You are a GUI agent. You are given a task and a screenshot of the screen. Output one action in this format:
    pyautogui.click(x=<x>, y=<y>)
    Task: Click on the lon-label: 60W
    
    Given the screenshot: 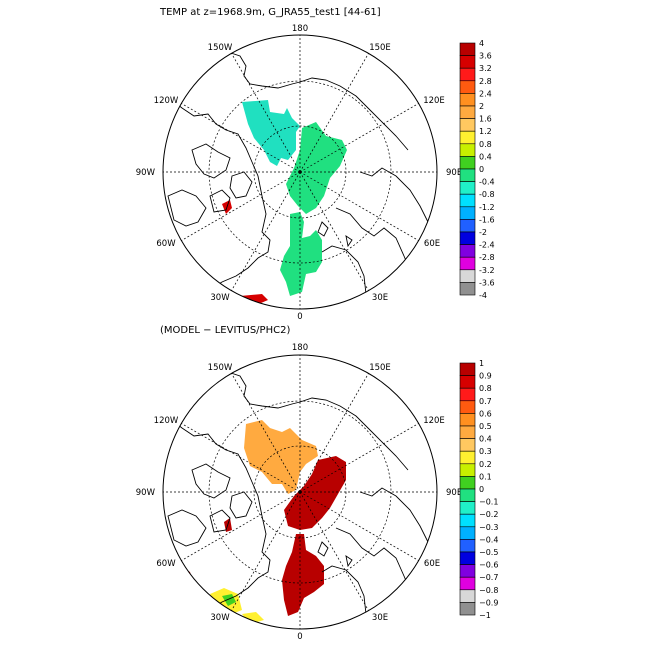 What is the action you would take?
    pyautogui.click(x=166, y=564)
    